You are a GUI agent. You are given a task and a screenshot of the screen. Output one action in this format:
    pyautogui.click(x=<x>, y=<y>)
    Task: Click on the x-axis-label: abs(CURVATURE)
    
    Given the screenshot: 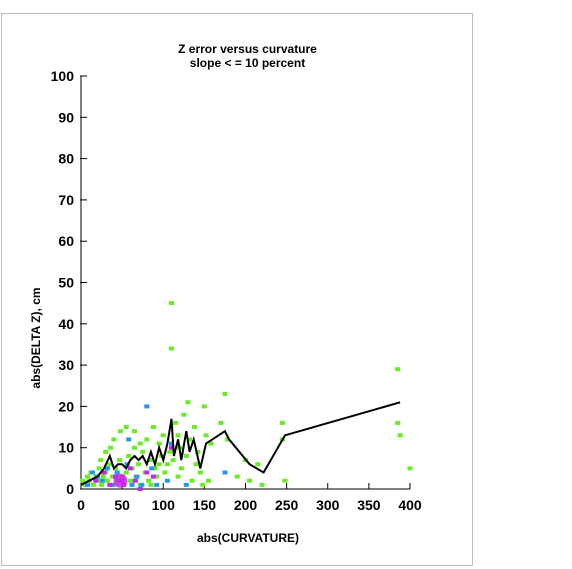 What is the action you would take?
    pyautogui.click(x=248, y=538)
    